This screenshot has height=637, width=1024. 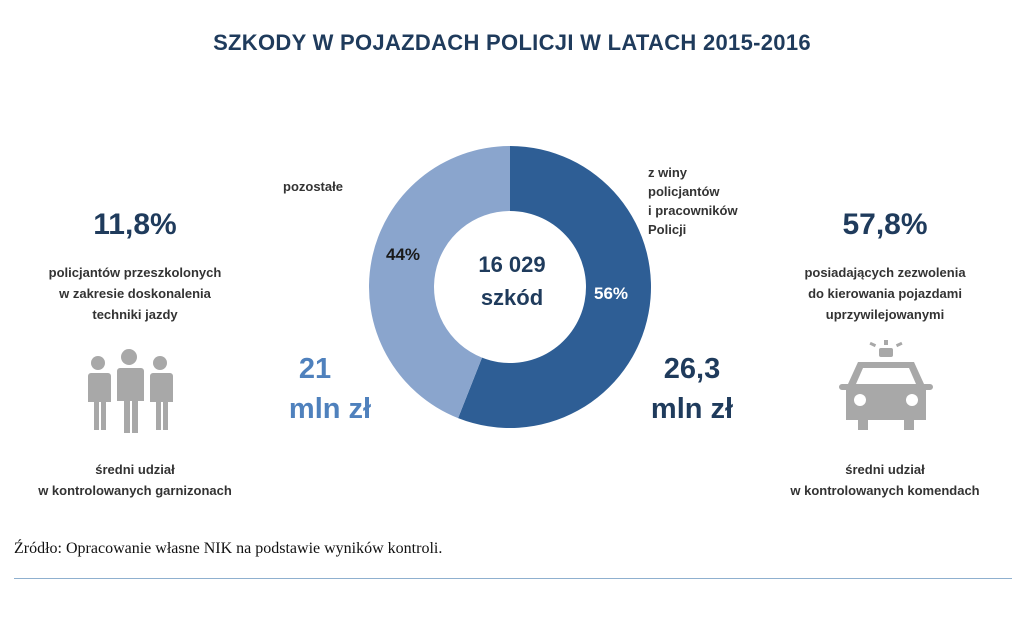 I want to click on amount-fault-unit: mln zł, so click(x=692, y=409).